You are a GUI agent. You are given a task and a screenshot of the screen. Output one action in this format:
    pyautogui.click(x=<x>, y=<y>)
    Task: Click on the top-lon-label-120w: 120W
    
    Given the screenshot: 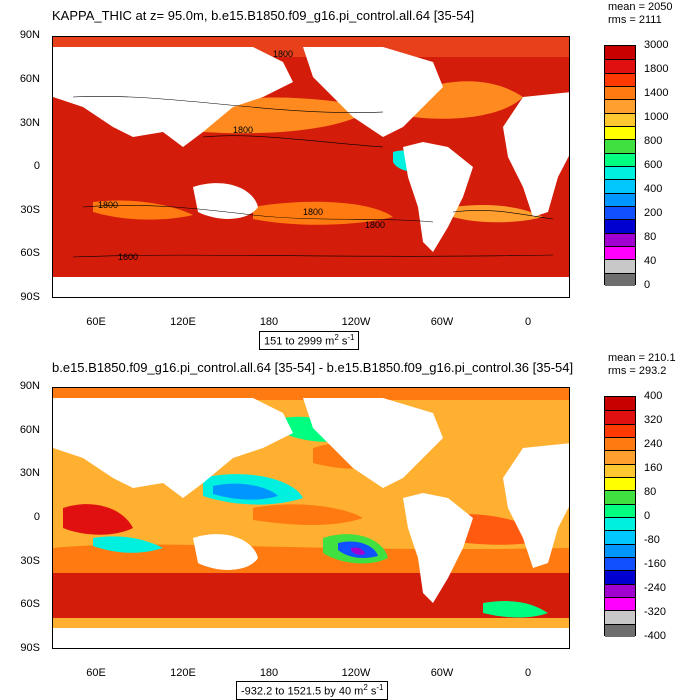 What is the action you would take?
    pyautogui.click(x=356, y=322)
    